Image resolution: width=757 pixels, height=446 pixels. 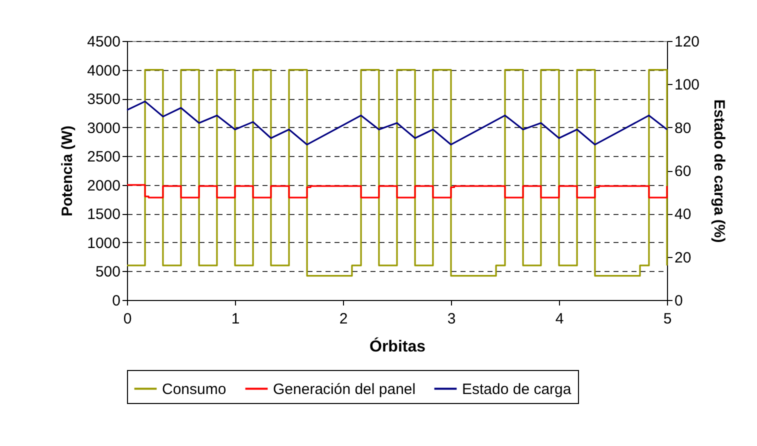 What do you see at coordinates (678, 301) in the screenshot?
I see `y2-tick-label: 0` at bounding box center [678, 301].